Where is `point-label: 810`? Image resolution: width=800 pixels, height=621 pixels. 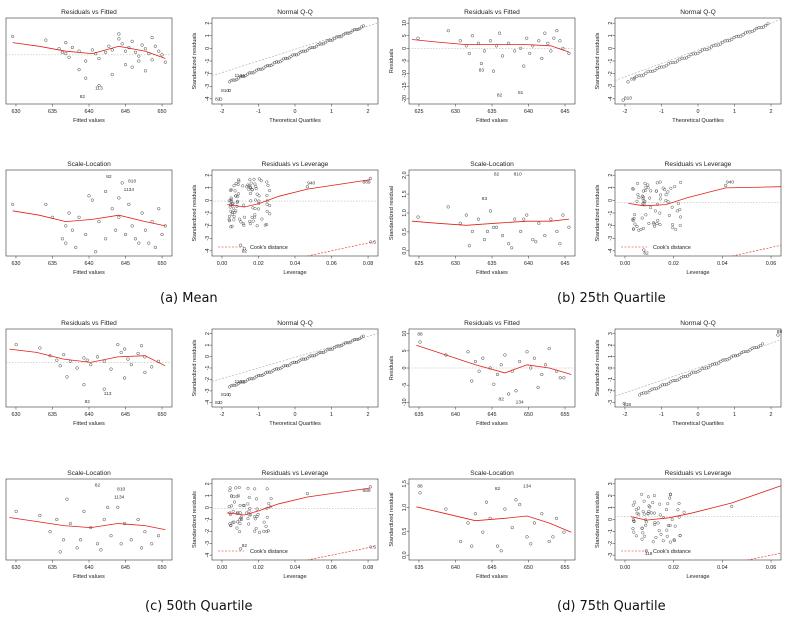 point-label: 810 is located at coordinates (628, 99).